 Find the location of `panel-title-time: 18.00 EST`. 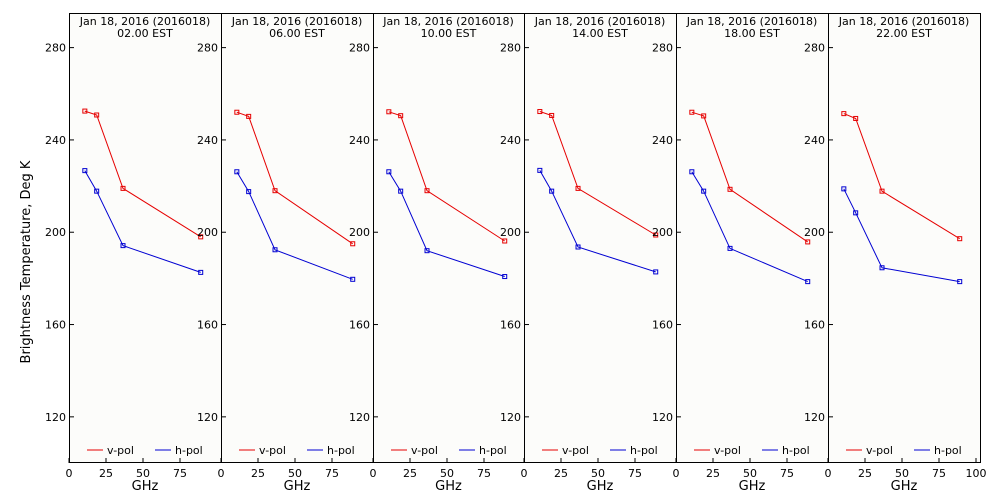

panel-title-time: 18.00 EST is located at coordinates (752, 33).